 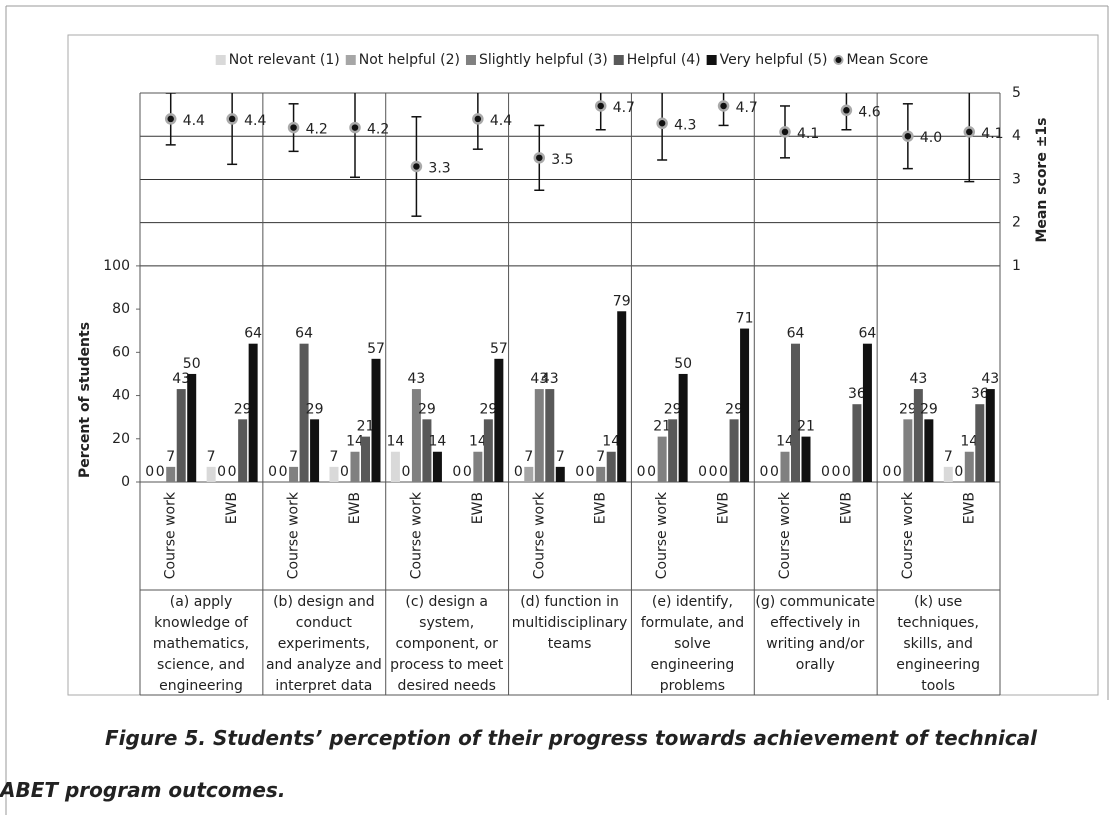 What do you see at coordinates (857, 394) in the screenshot?
I see `bar-value-label: 36` at bounding box center [857, 394].